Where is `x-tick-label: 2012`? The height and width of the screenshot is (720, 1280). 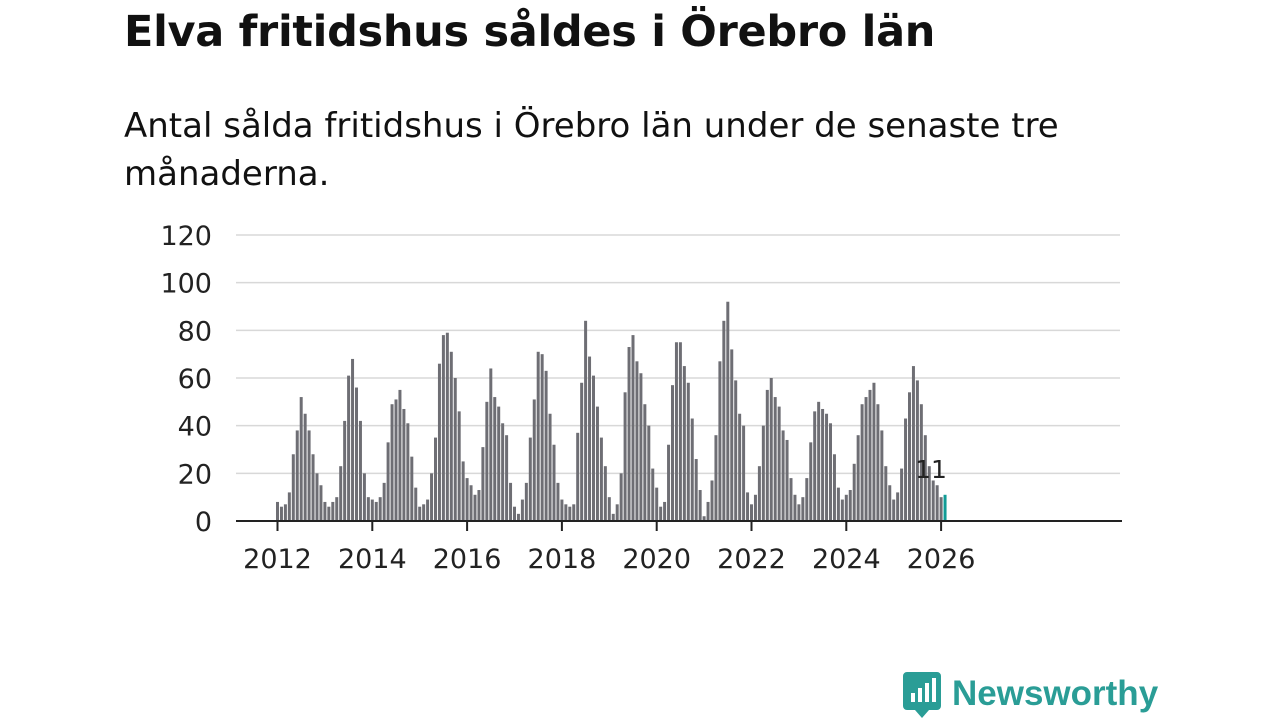 x-tick-label: 2012 is located at coordinates (277, 559).